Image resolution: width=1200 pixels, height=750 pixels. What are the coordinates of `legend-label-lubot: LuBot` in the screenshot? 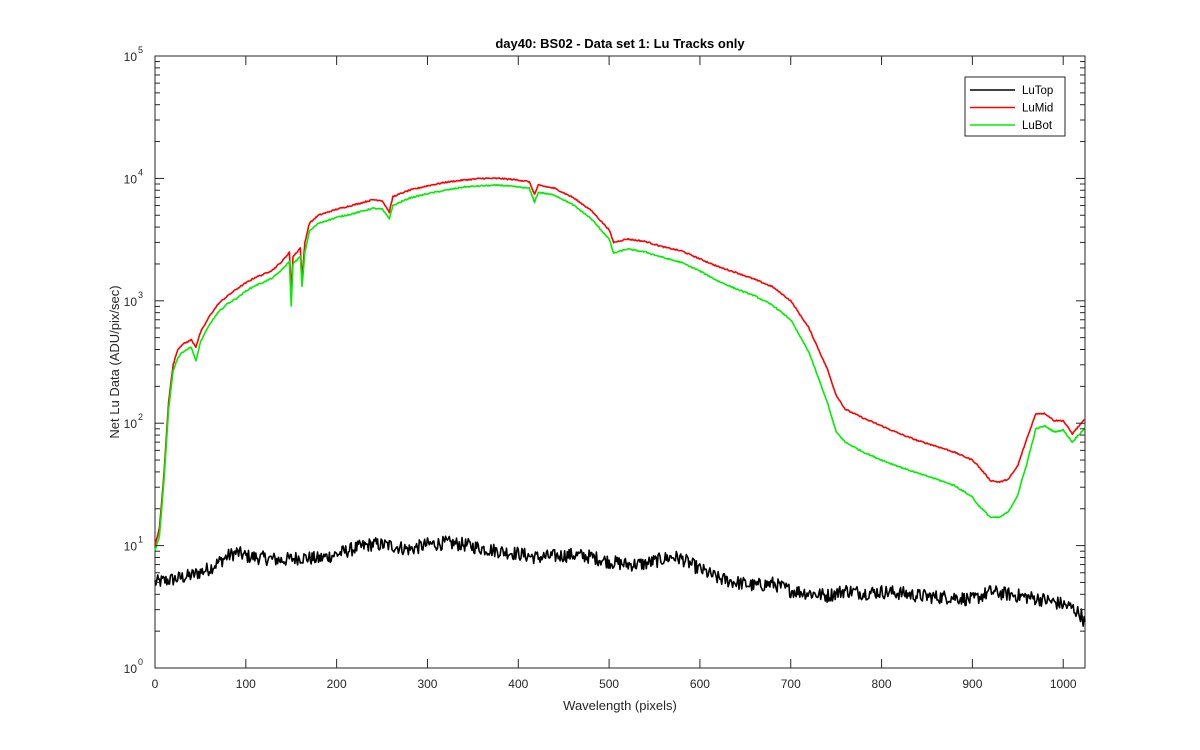 It's located at (1037, 126).